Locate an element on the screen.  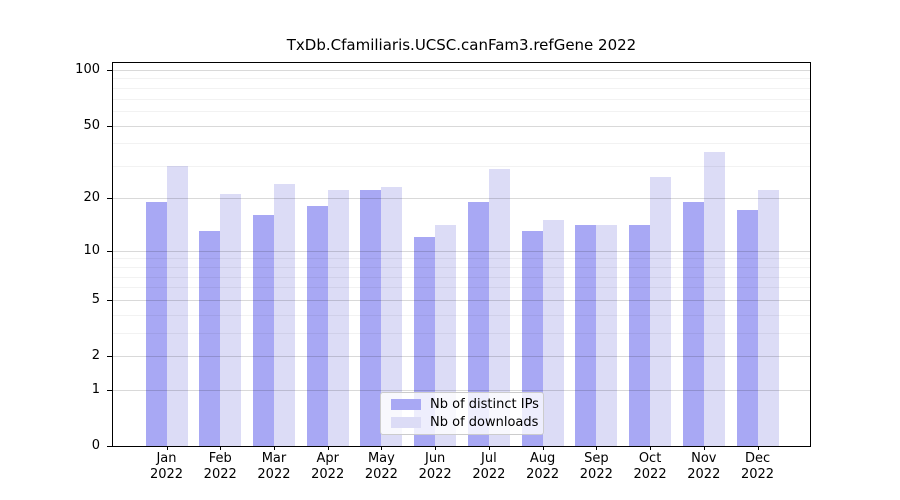
legend-swatch-distinct-ips-icon is located at coordinates (406, 405).